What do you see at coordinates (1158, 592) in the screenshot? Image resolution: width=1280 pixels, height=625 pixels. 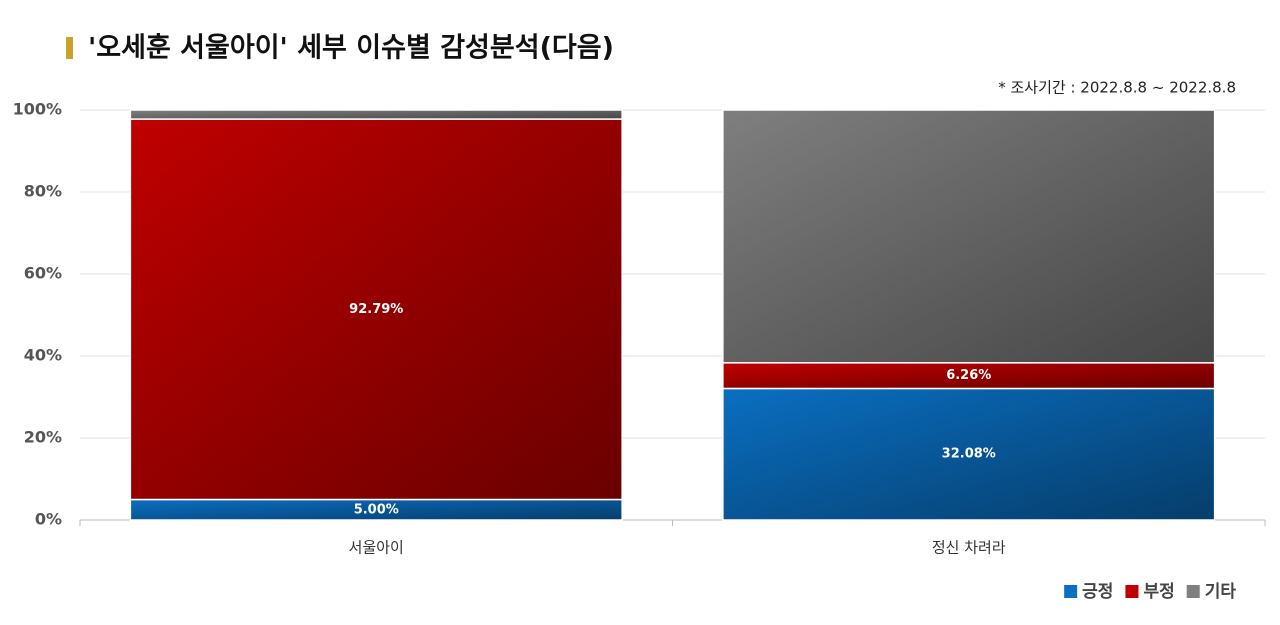 I see `legend-label: 부정` at bounding box center [1158, 592].